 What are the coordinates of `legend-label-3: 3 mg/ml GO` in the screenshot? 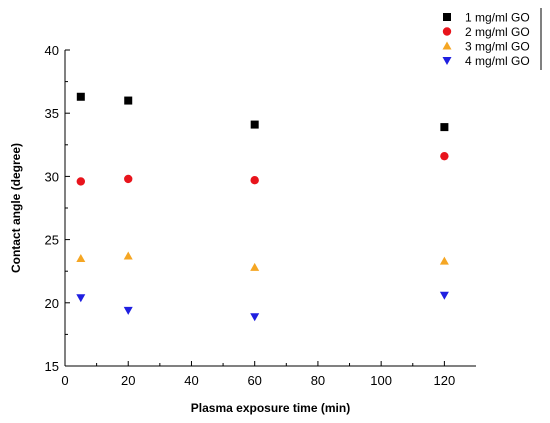 It's located at (497, 47).